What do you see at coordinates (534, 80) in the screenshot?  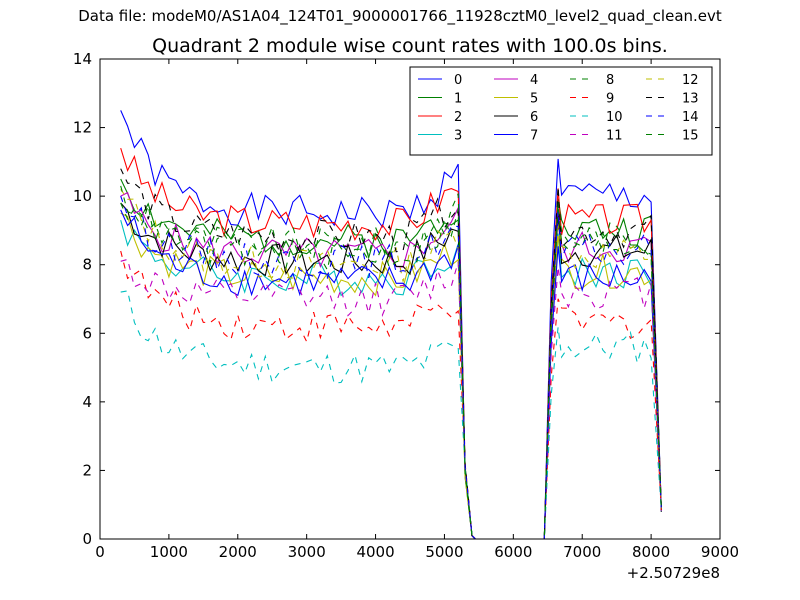 I see `legend-label-4: 4` at bounding box center [534, 80].